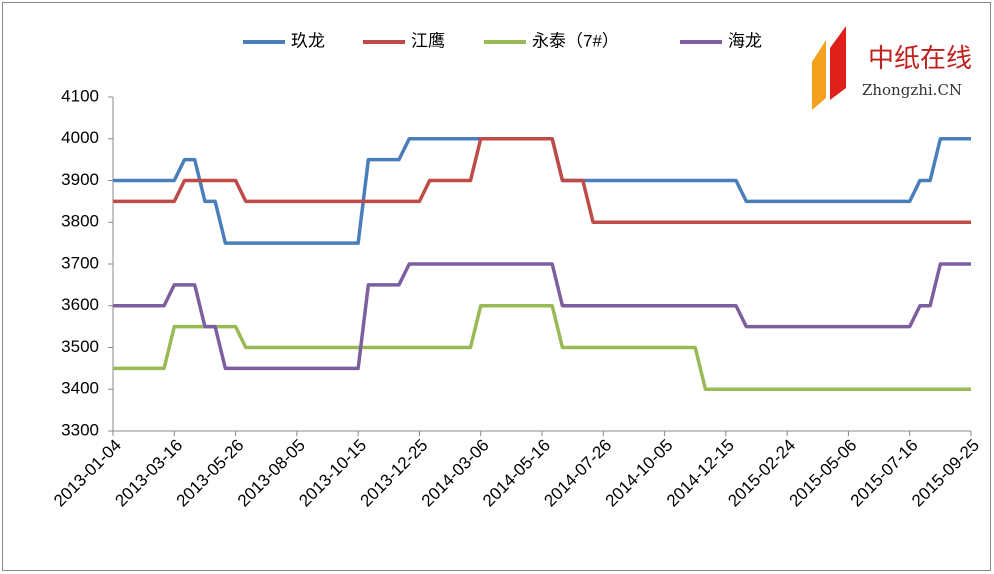  Describe the element at coordinates (912, 90) in the screenshot. I see `logo-subtitle: Zhongzhi.CN` at that location.